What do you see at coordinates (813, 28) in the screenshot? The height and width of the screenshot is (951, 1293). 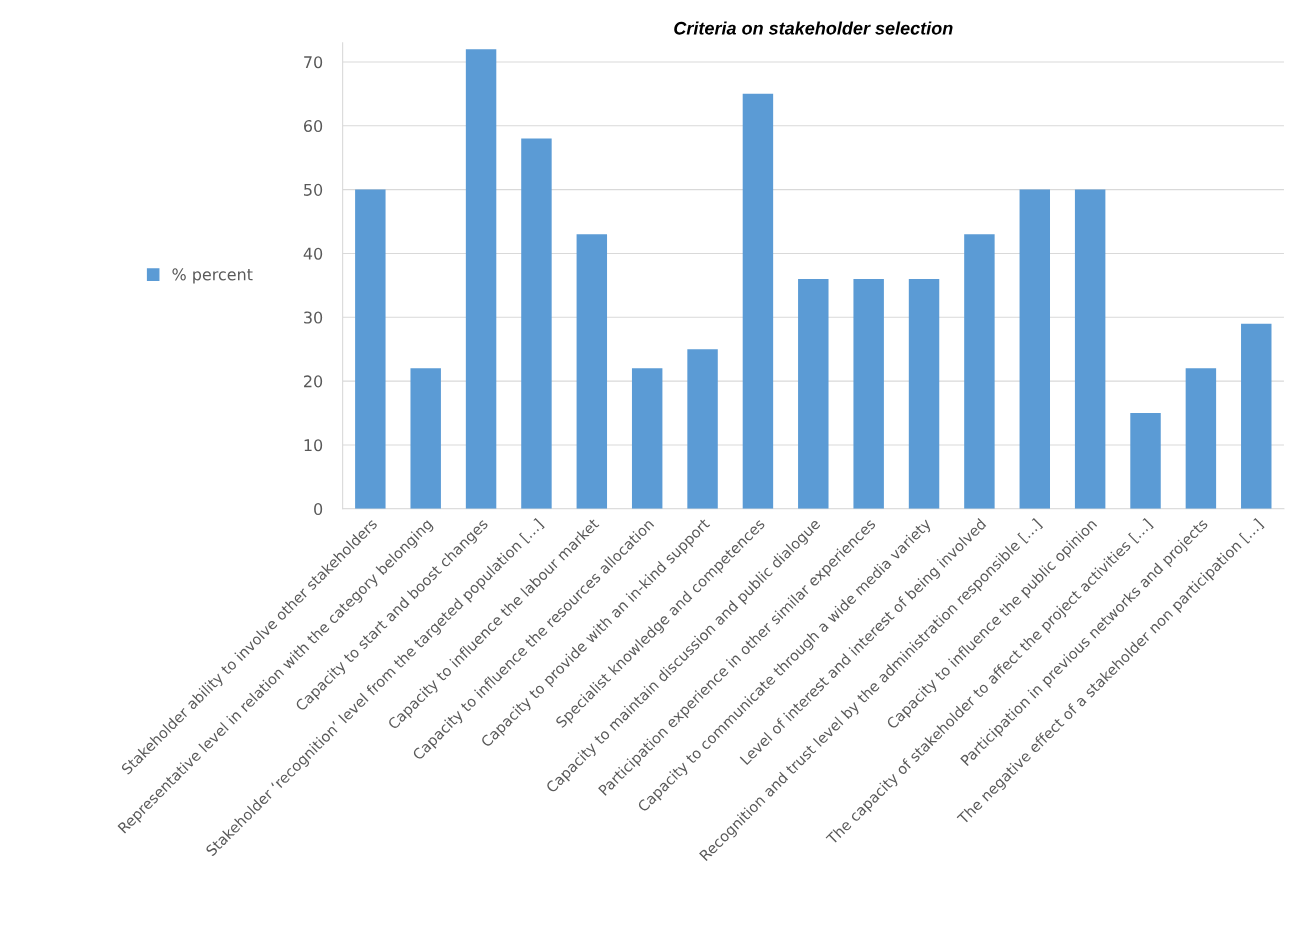 I see `chart-title: Criteria on stakeholder selection` at bounding box center [813, 28].